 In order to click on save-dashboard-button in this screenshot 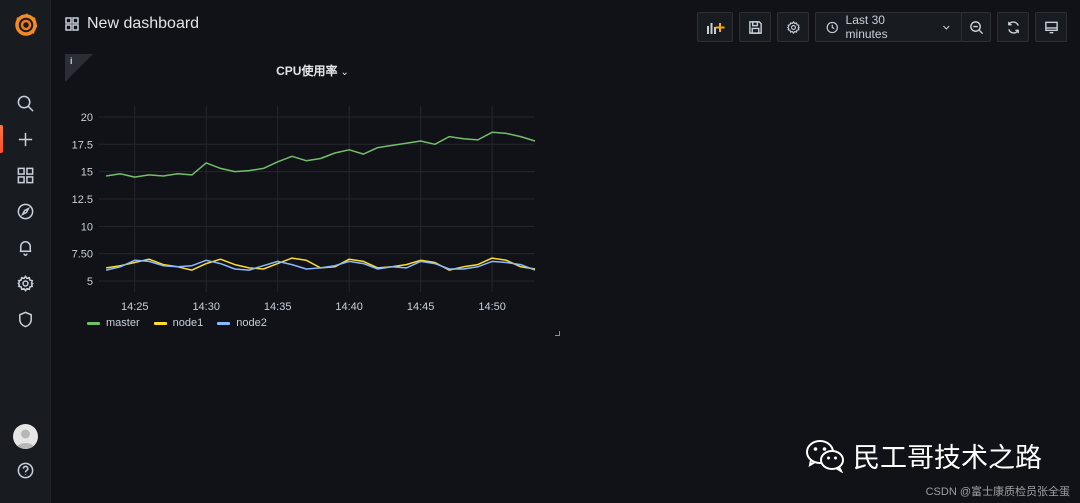, I will do `click(755, 27)`.